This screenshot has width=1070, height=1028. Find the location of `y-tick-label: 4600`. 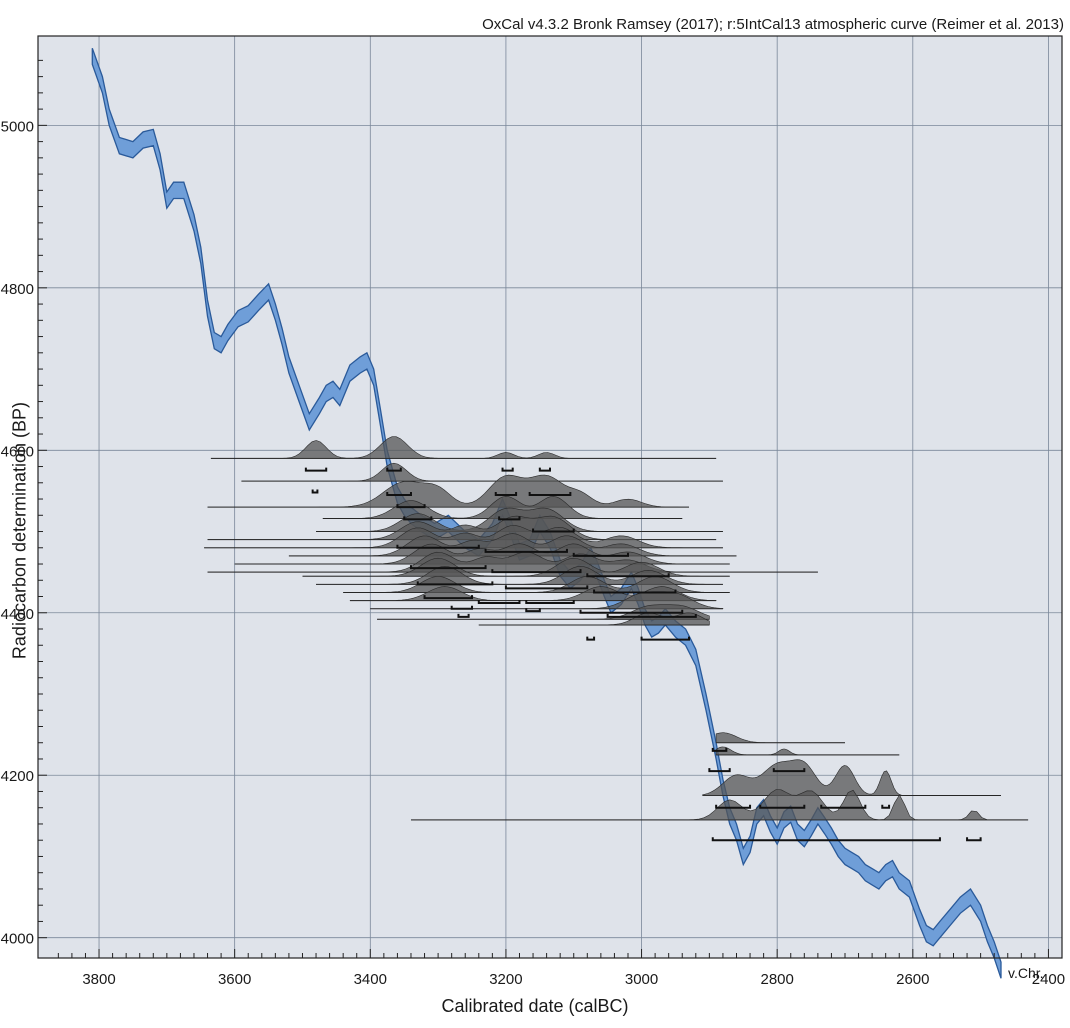

y-tick-label: 4600 is located at coordinates (17, 451).